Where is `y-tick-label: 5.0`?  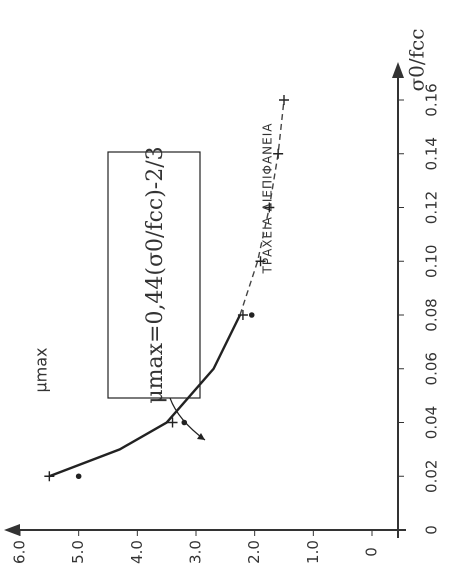 y-tick-label: 5.0 is located at coordinates (78, 552).